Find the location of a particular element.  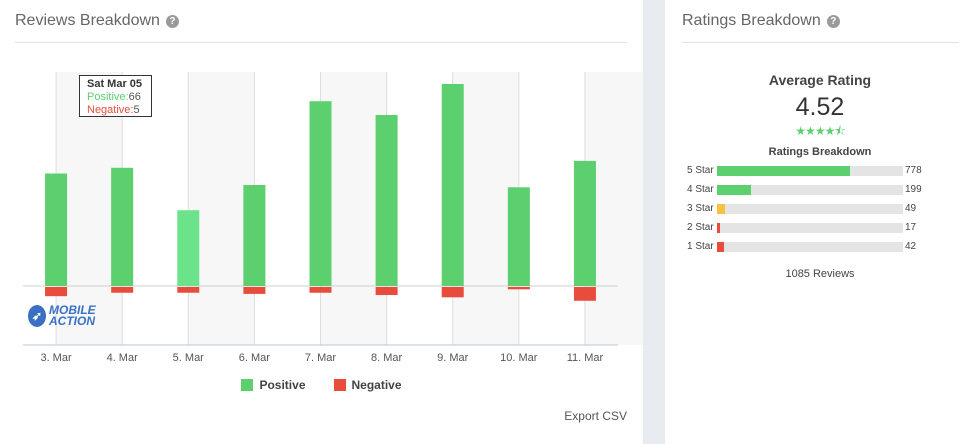

rating-row-count: 42 is located at coordinates (911, 246).